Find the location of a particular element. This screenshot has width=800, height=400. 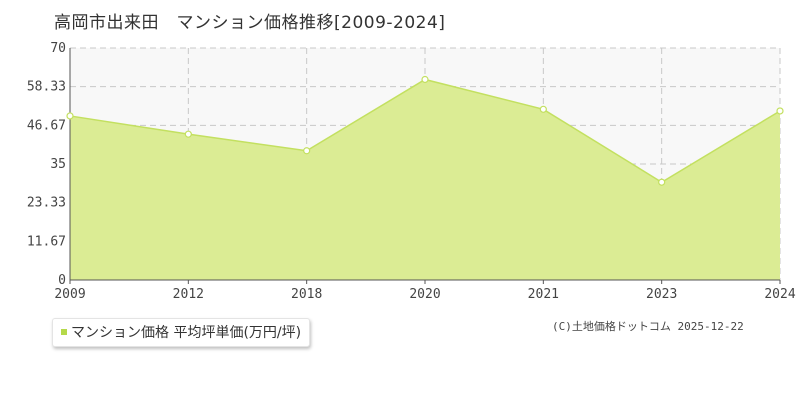

y-tick-label: 0 is located at coordinates (62, 280).